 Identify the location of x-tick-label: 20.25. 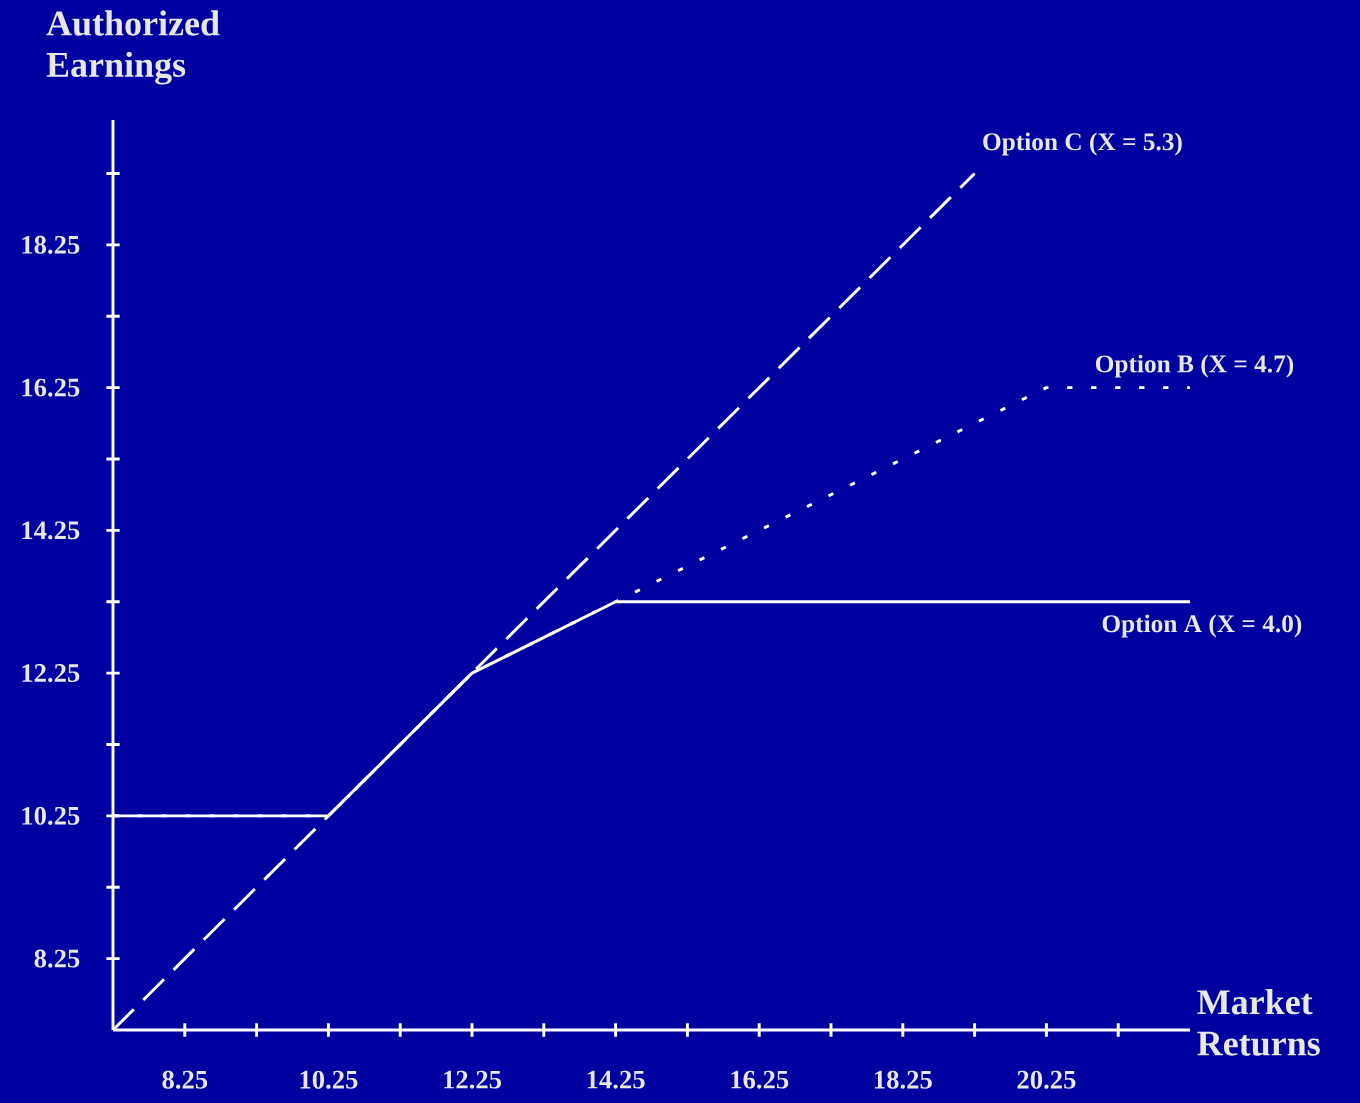
(1046, 1079).